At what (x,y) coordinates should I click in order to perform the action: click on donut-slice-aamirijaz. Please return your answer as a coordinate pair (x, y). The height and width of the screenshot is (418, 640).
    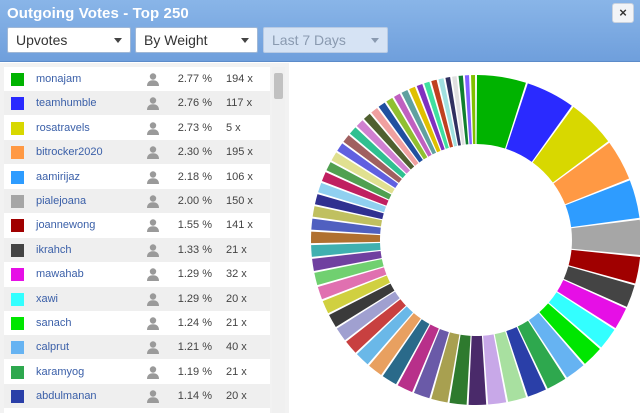
    Looking at the image, I should click on (602, 204).